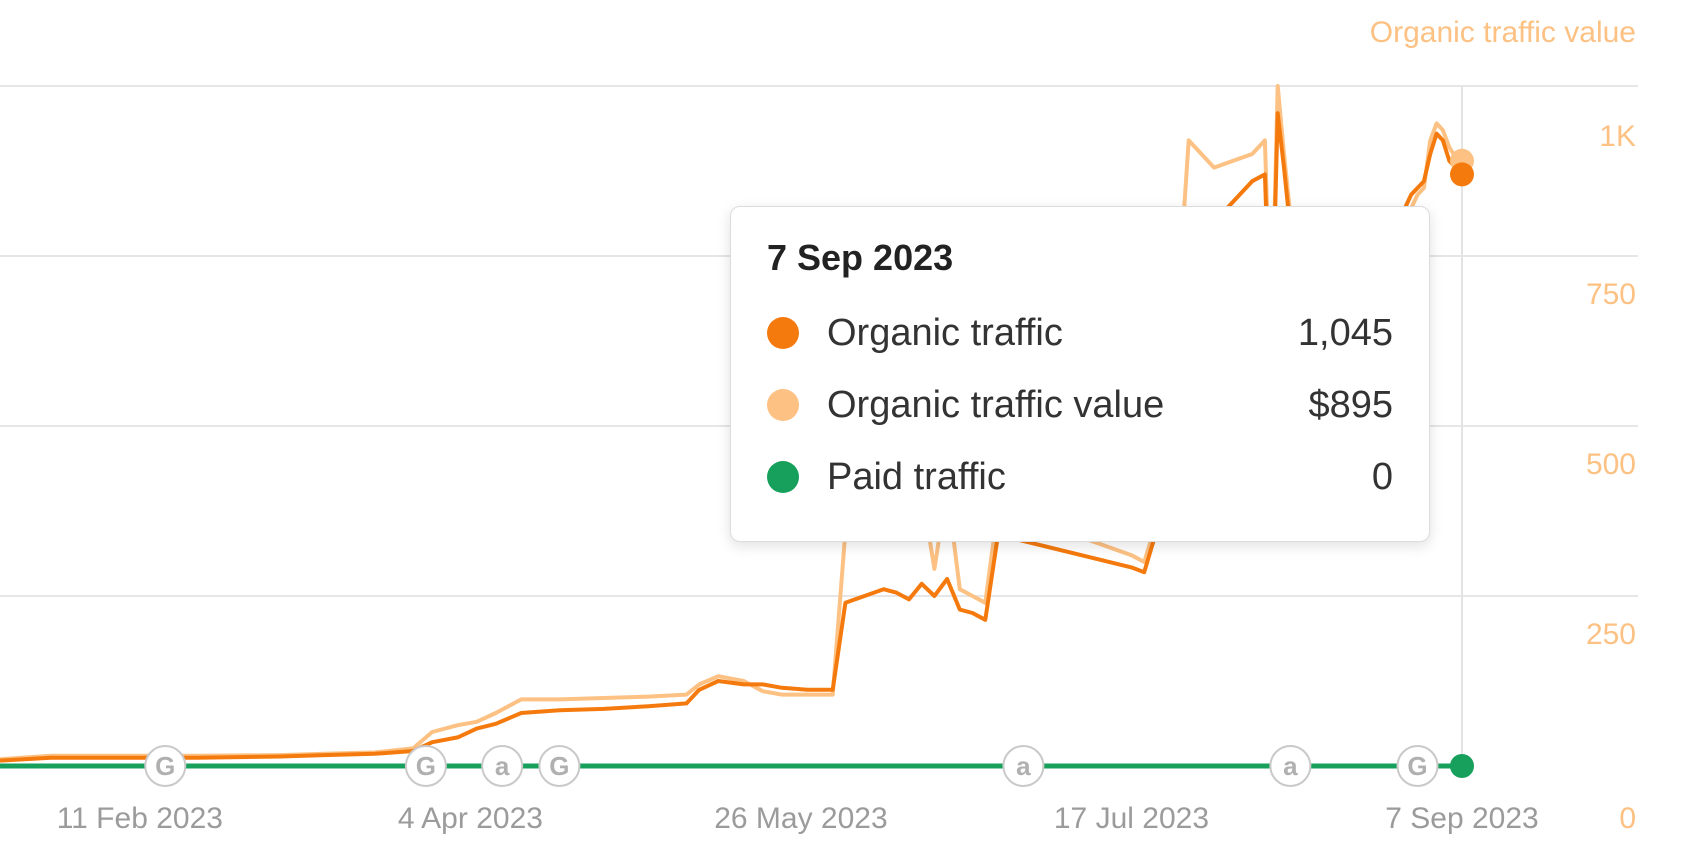 The image size is (1688, 856). Describe the element at coordinates (1503, 32) in the screenshot. I see `y-axis-title: Organic traffic value` at that location.